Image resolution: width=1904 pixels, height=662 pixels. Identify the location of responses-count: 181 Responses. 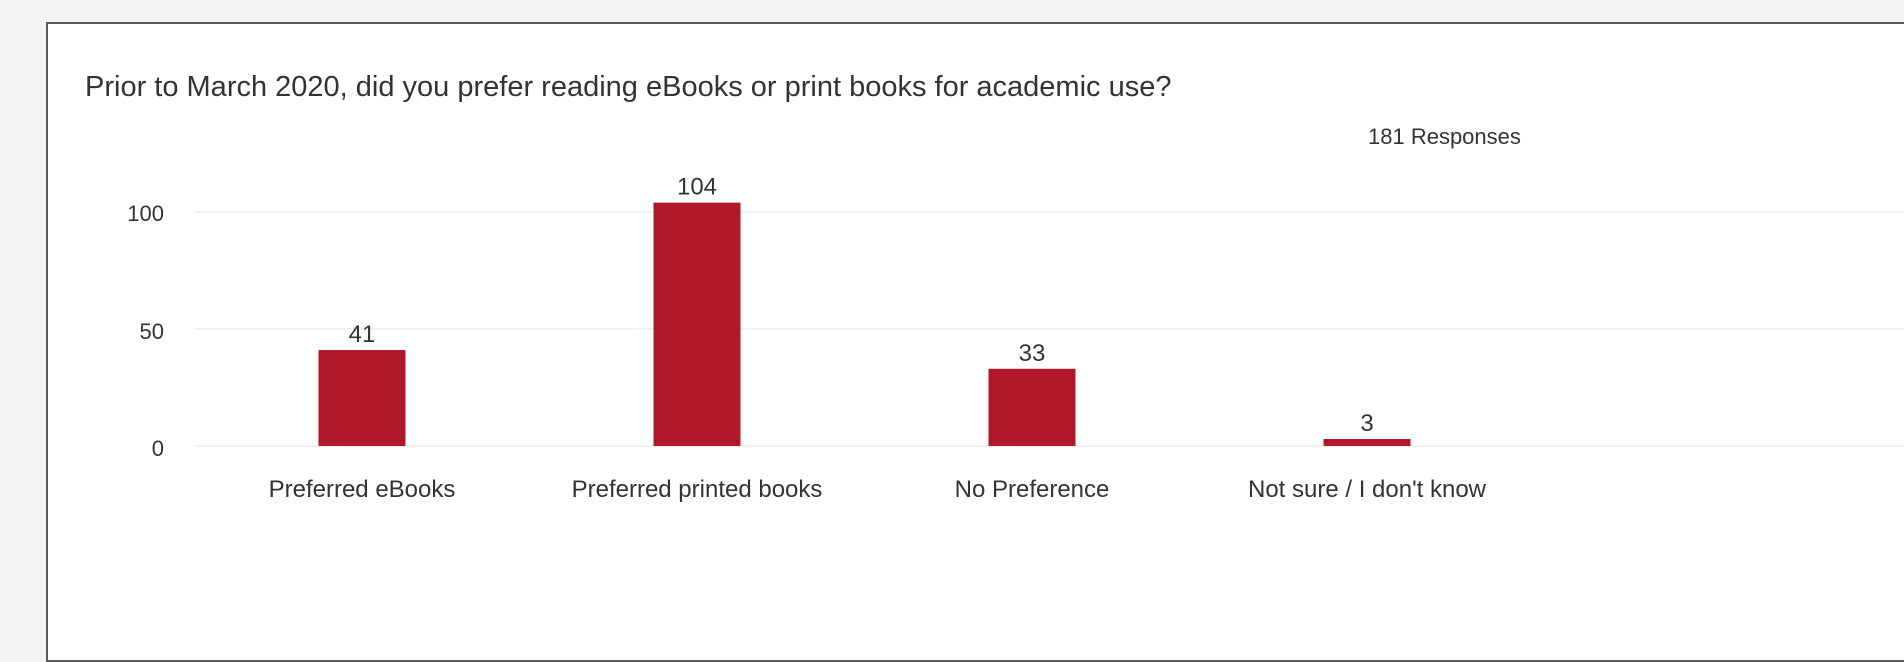
(1444, 136).